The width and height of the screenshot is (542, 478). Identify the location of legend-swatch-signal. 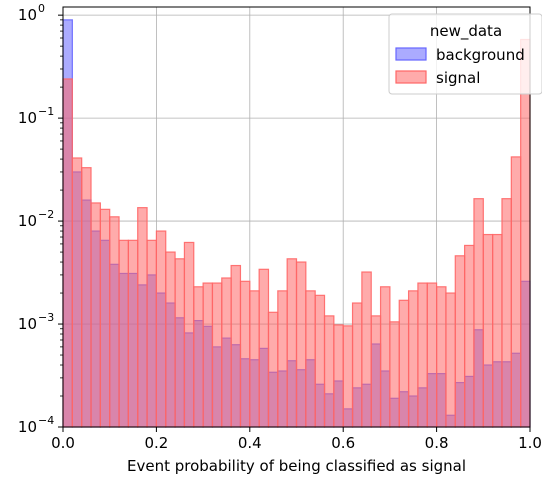
(411, 77).